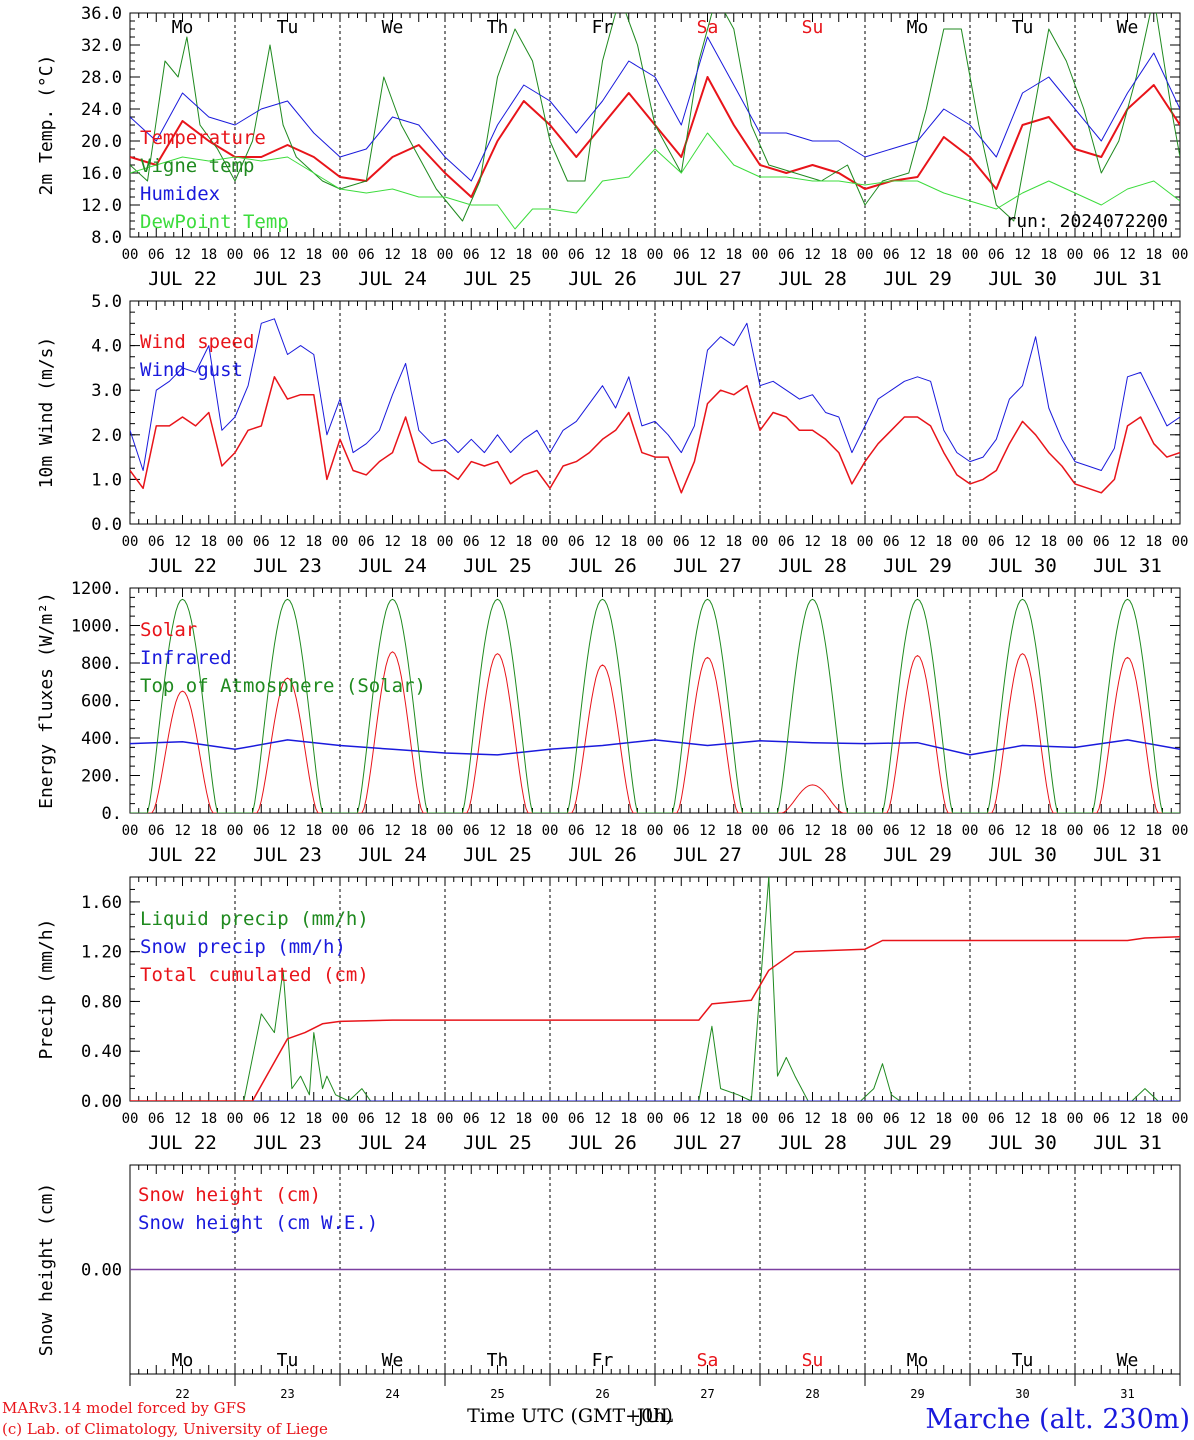 The image size is (1194, 1440). What do you see at coordinates (392, 1143) in the screenshot?
I see `day-label: JUL 24` at bounding box center [392, 1143].